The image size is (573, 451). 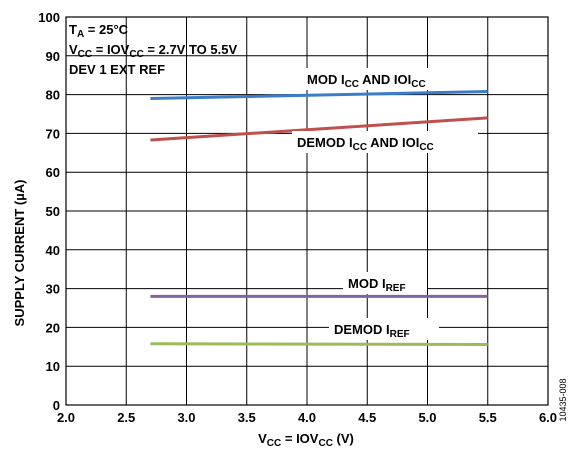 What do you see at coordinates (186, 417) in the screenshot?
I see `x-tick-label: 3.0` at bounding box center [186, 417].